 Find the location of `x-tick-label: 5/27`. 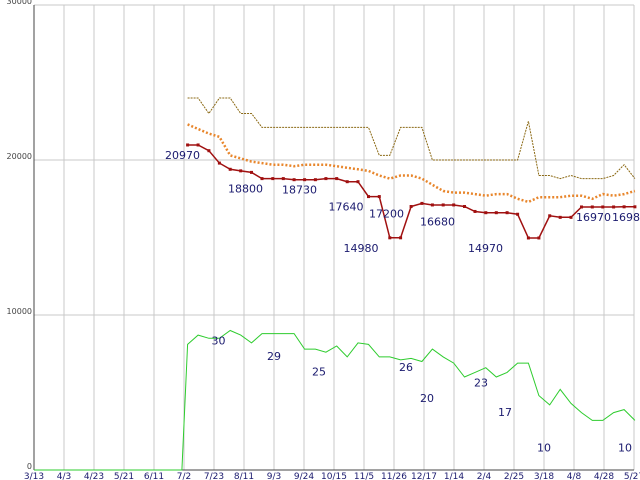

x-tick-label: 5/27 is located at coordinates (632, 476).